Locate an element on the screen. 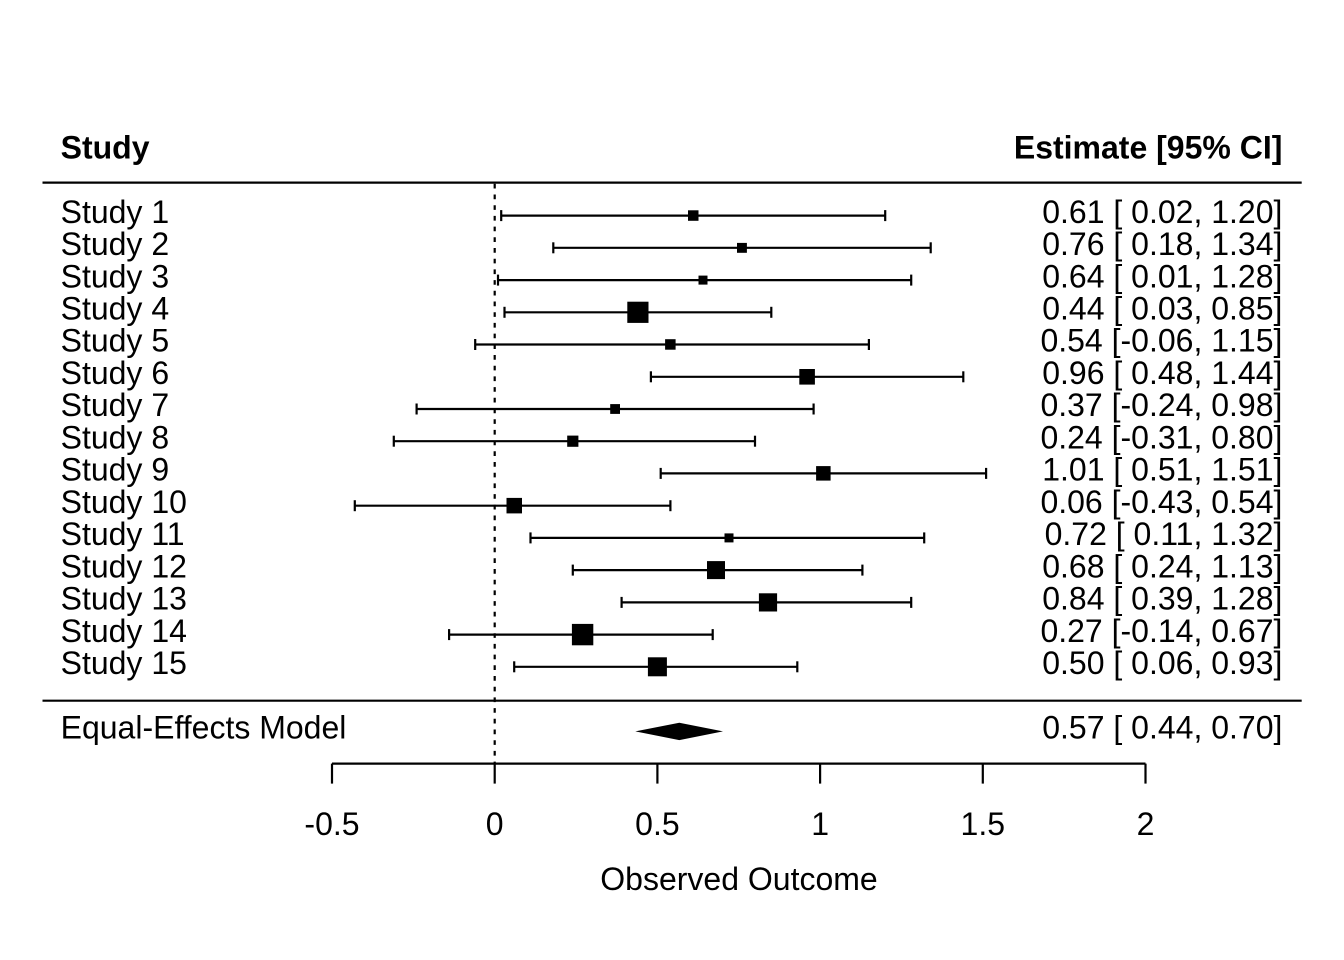 The image size is (1344, 960). svg-text: Observed Outcome is located at coordinates (738, 879).